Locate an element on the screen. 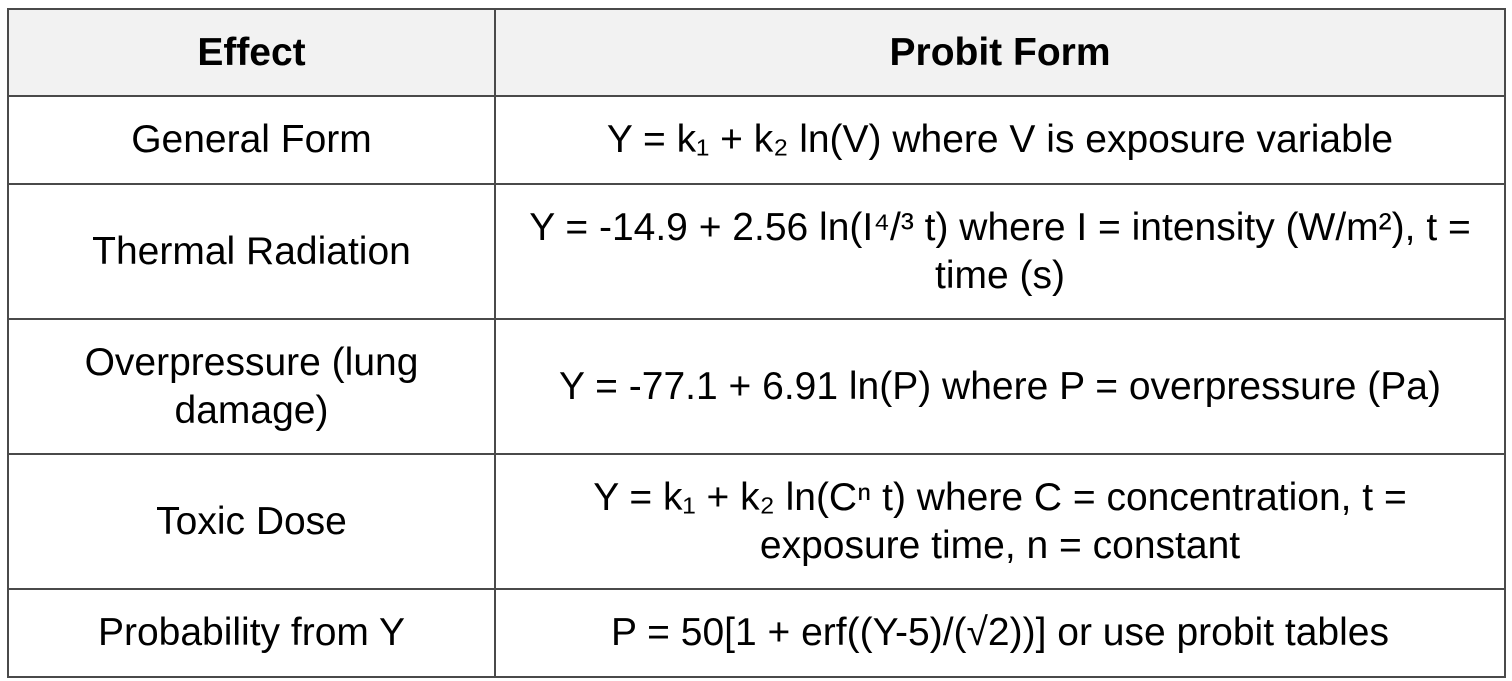  effect-cell: Toxic Dose is located at coordinates (251, 521).